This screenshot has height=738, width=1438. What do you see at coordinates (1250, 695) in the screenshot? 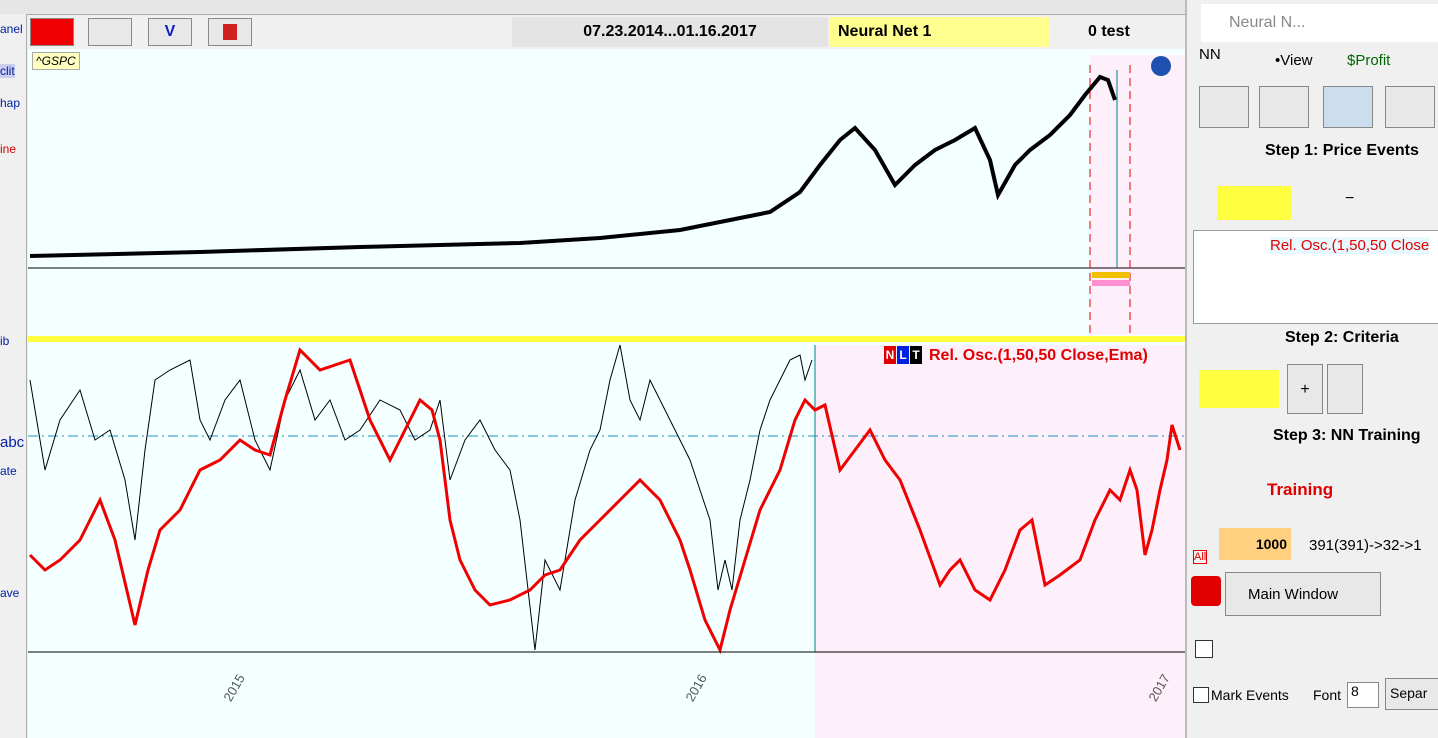
I see `mark-events: Mark Events` at bounding box center [1250, 695].